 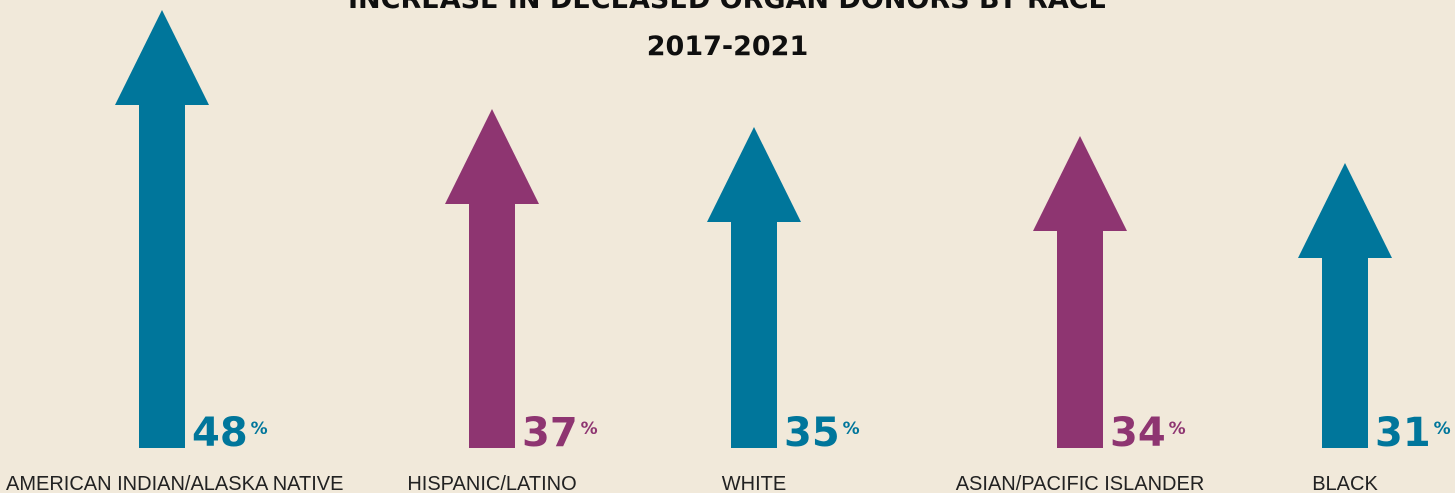 What do you see at coordinates (162, 57) in the screenshot?
I see `bar-arrowhead-american-indian-alaska-native` at bounding box center [162, 57].